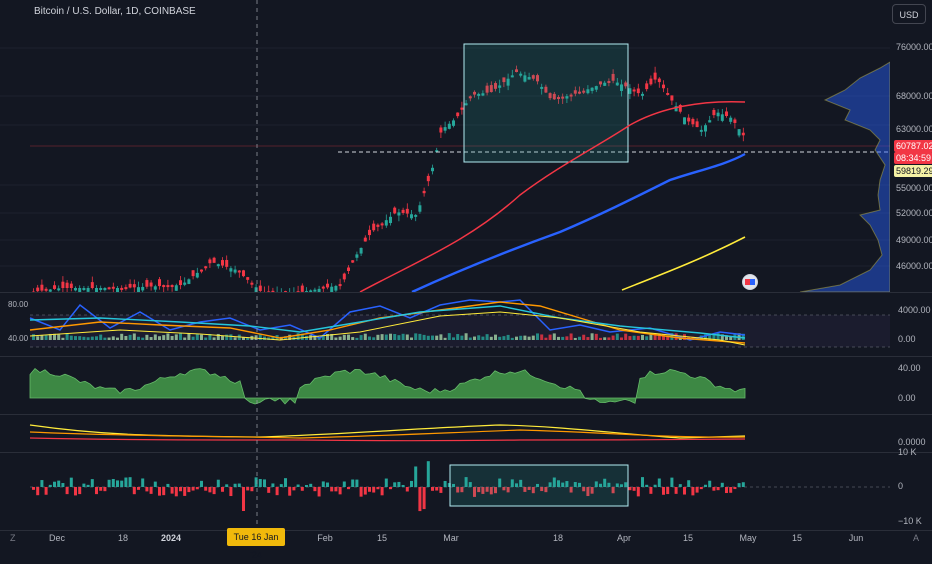 Image resolution: width=932 pixels, height=564 pixels. Describe the element at coordinates (115, 11) in the screenshot. I see `symbol-title: Bitcoin / U.S. Dollar, 1D, COINBASE` at that location.